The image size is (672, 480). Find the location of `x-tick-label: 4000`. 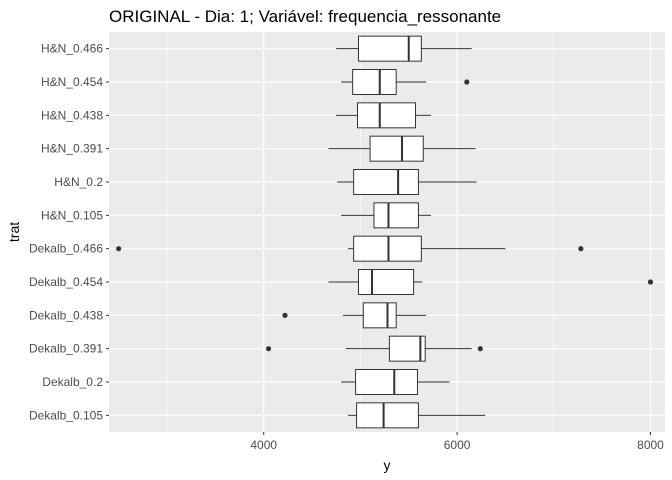

x-tick-label: 4000 is located at coordinates (263, 445).